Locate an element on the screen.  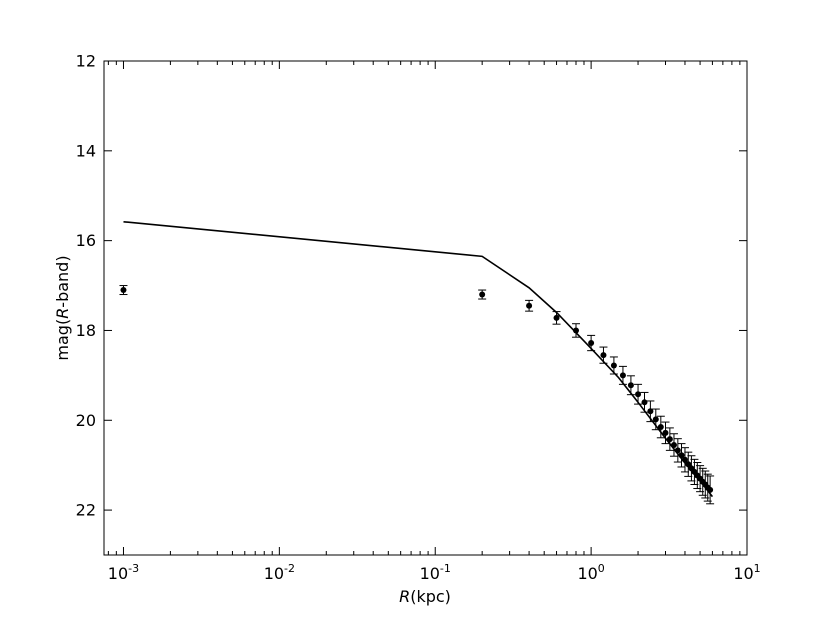
x-axis-label-unit: (kpc) is located at coordinates (430, 596).